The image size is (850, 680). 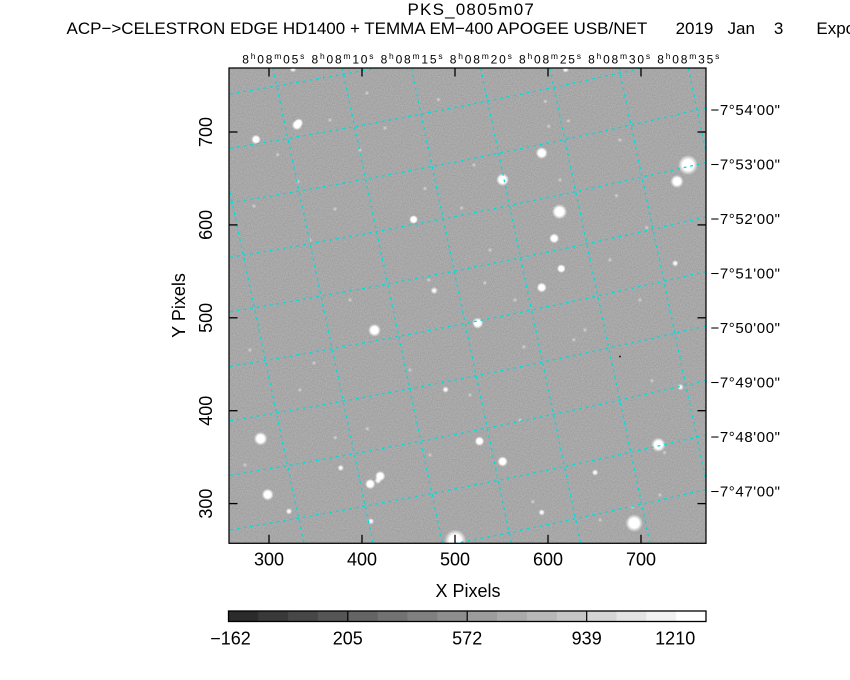 What do you see at coordinates (230, 639) in the screenshot?
I see `svg-text: −162` at bounding box center [230, 639].